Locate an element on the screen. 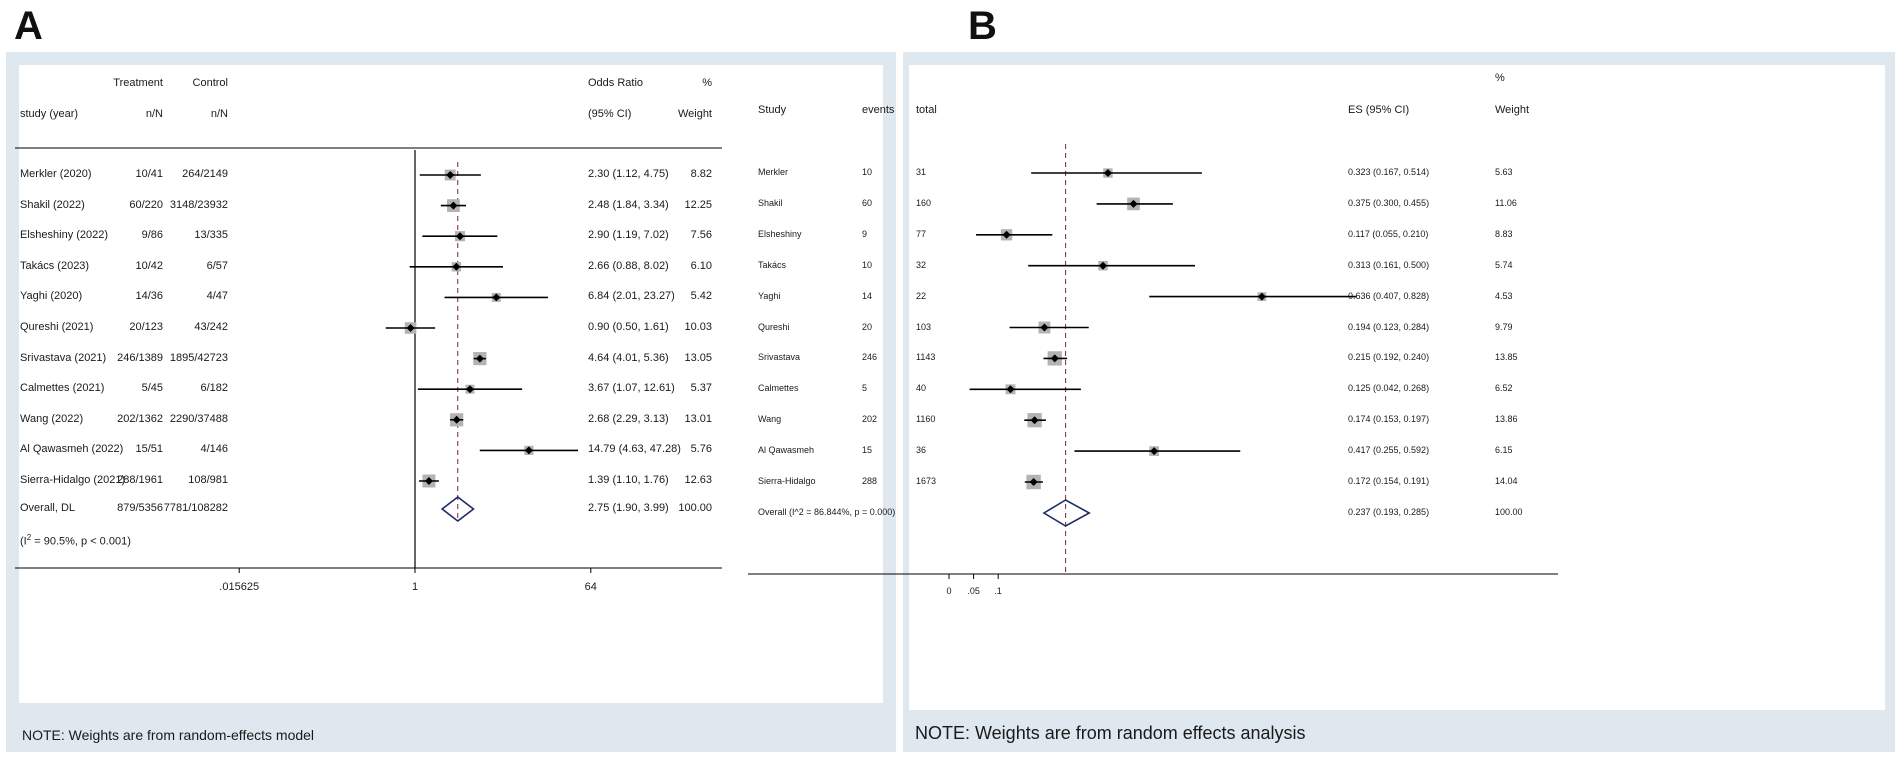  study-events: 288 is located at coordinates (870, 481).